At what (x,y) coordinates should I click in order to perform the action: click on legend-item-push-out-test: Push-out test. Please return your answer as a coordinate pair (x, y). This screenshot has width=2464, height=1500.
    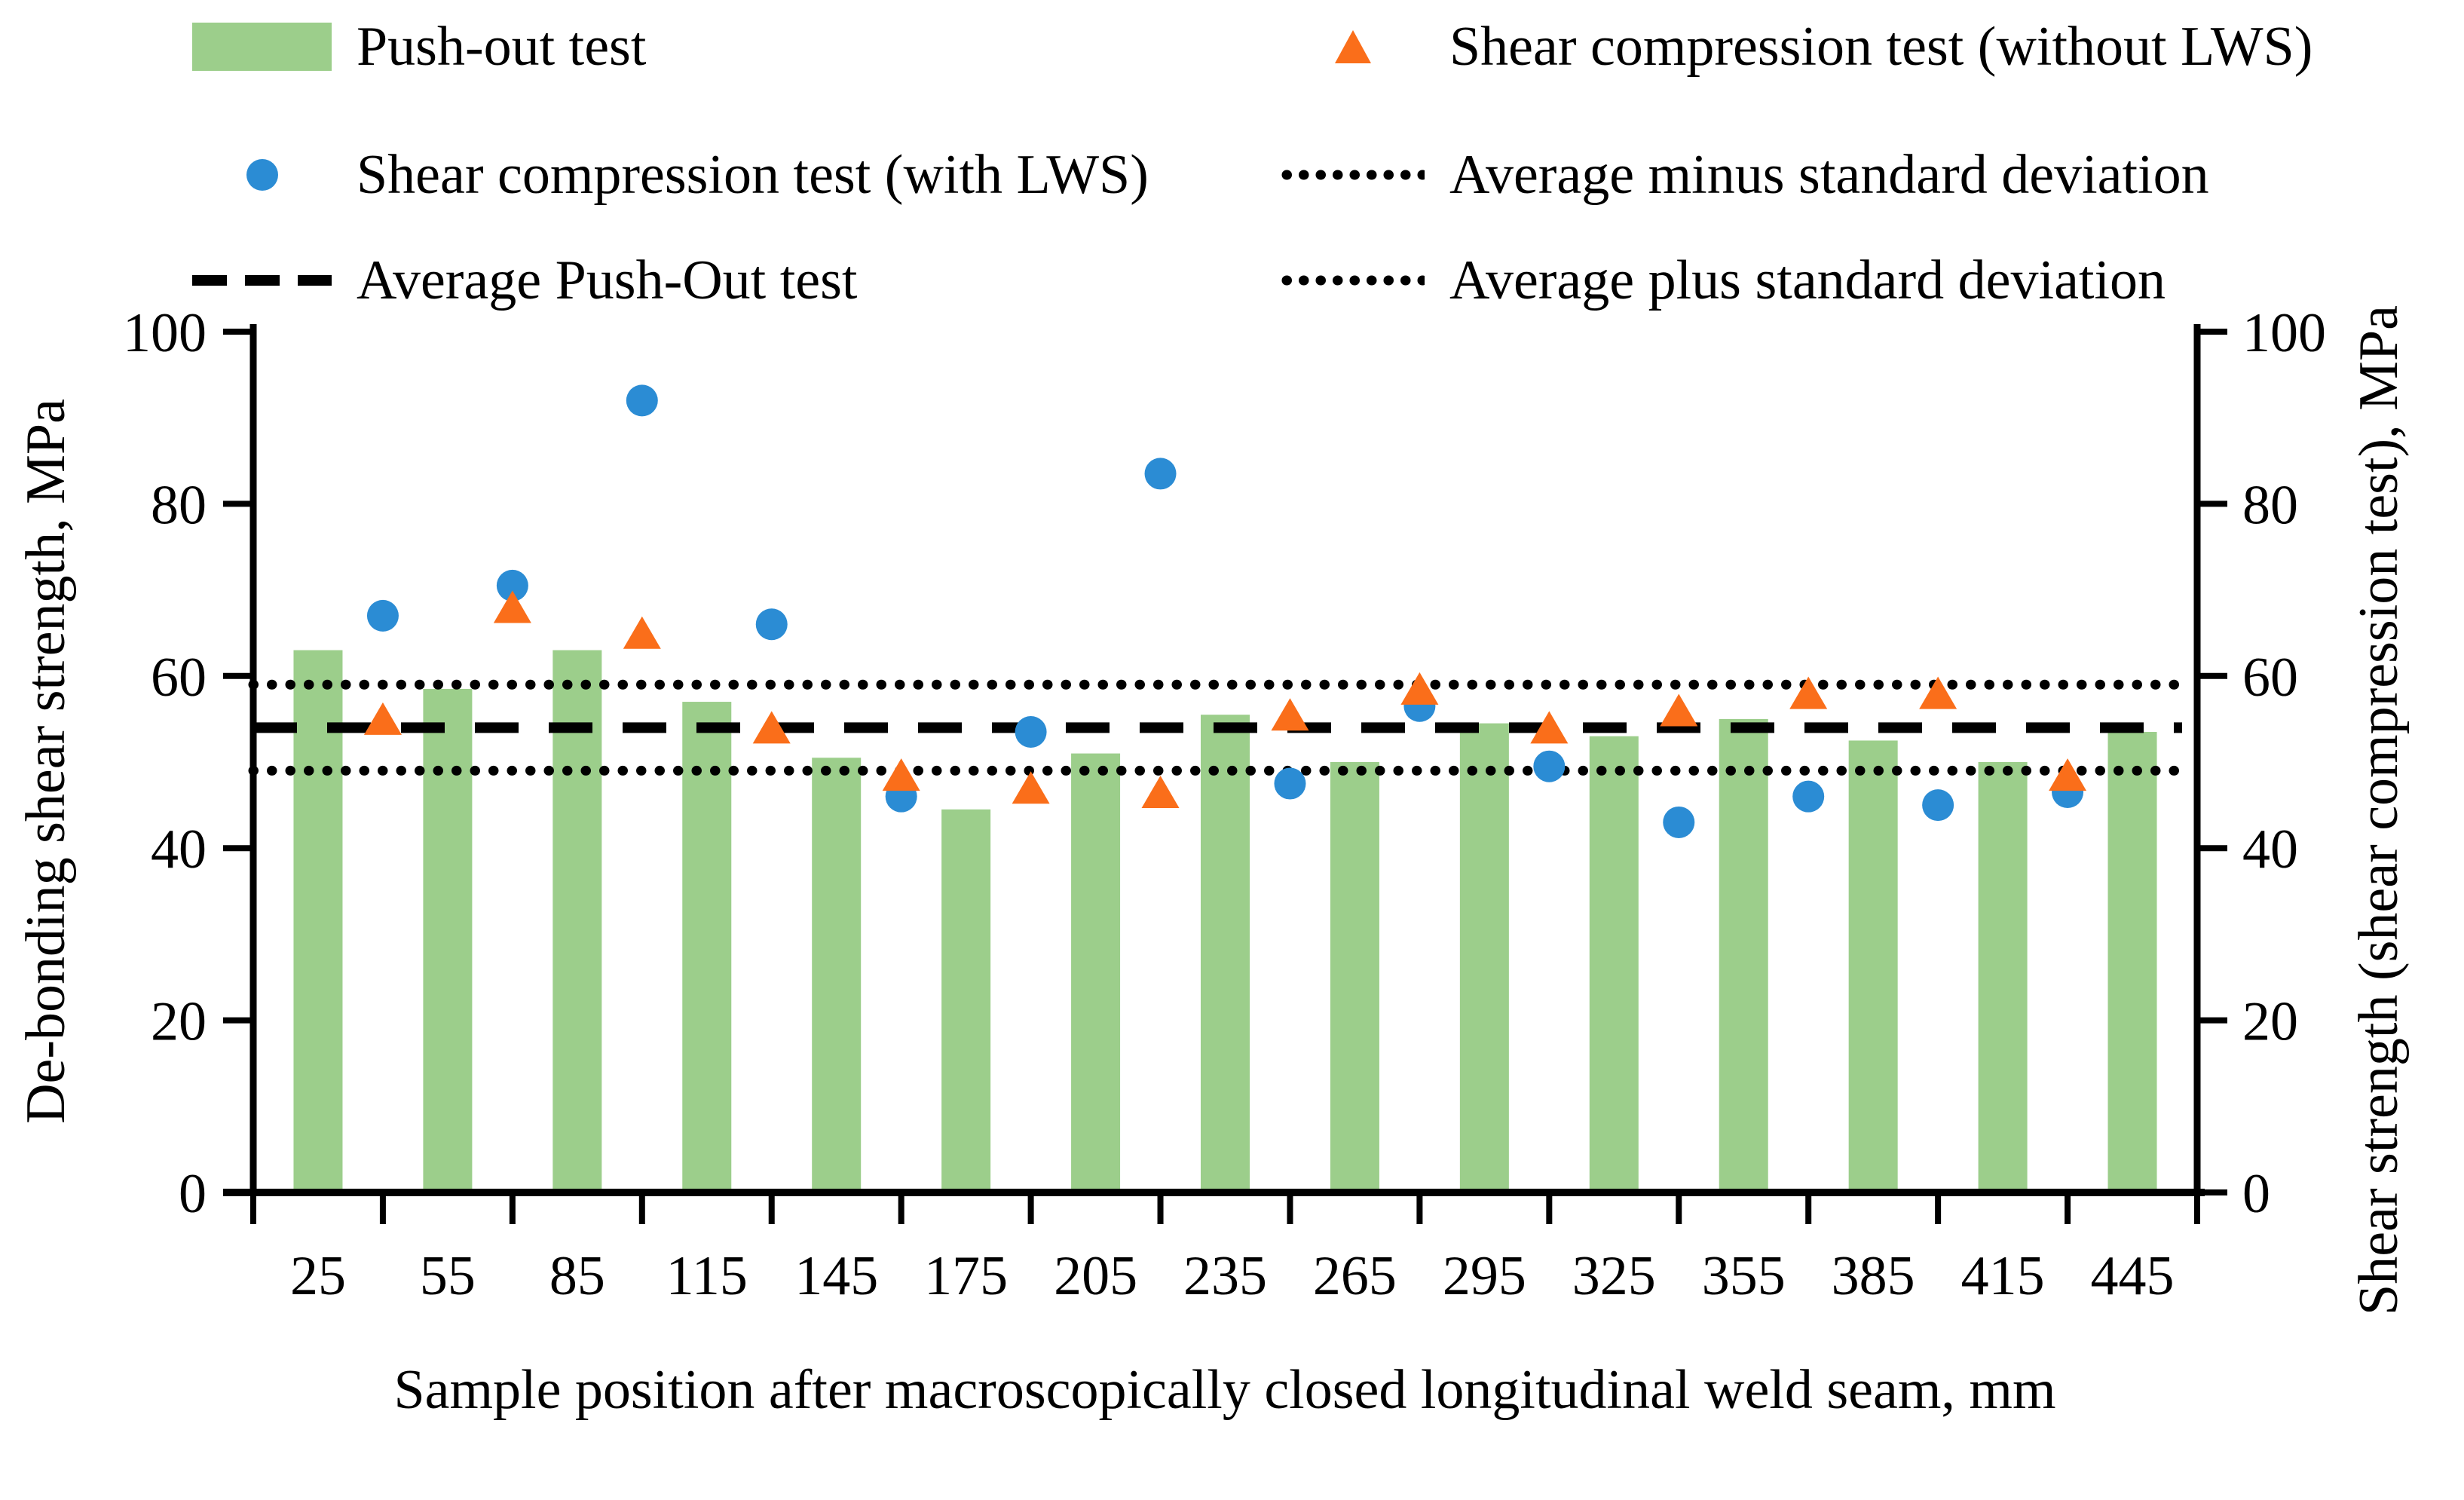
    Looking at the image, I should click on (419, 46).